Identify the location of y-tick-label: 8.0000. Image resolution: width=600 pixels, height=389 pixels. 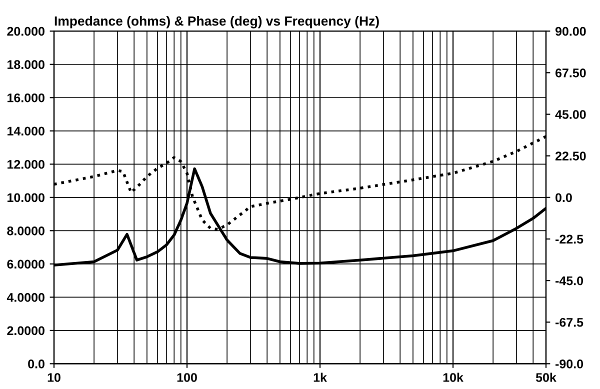
(25, 231).